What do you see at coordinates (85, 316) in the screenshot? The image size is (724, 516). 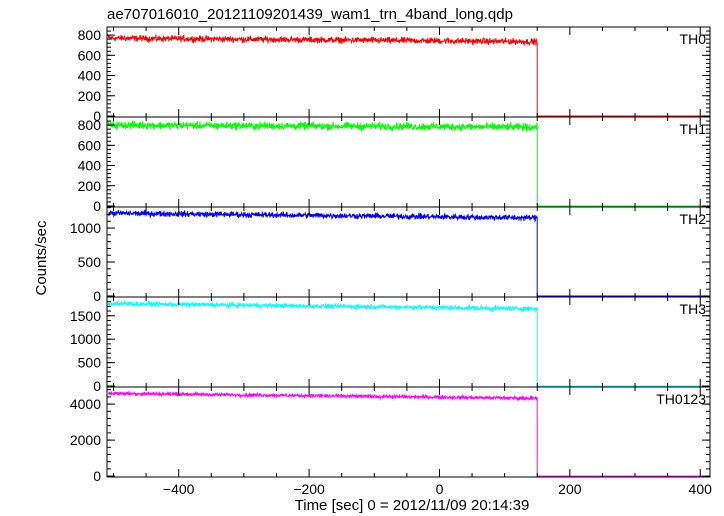 I see `y-tick-label: 1500` at bounding box center [85, 316].